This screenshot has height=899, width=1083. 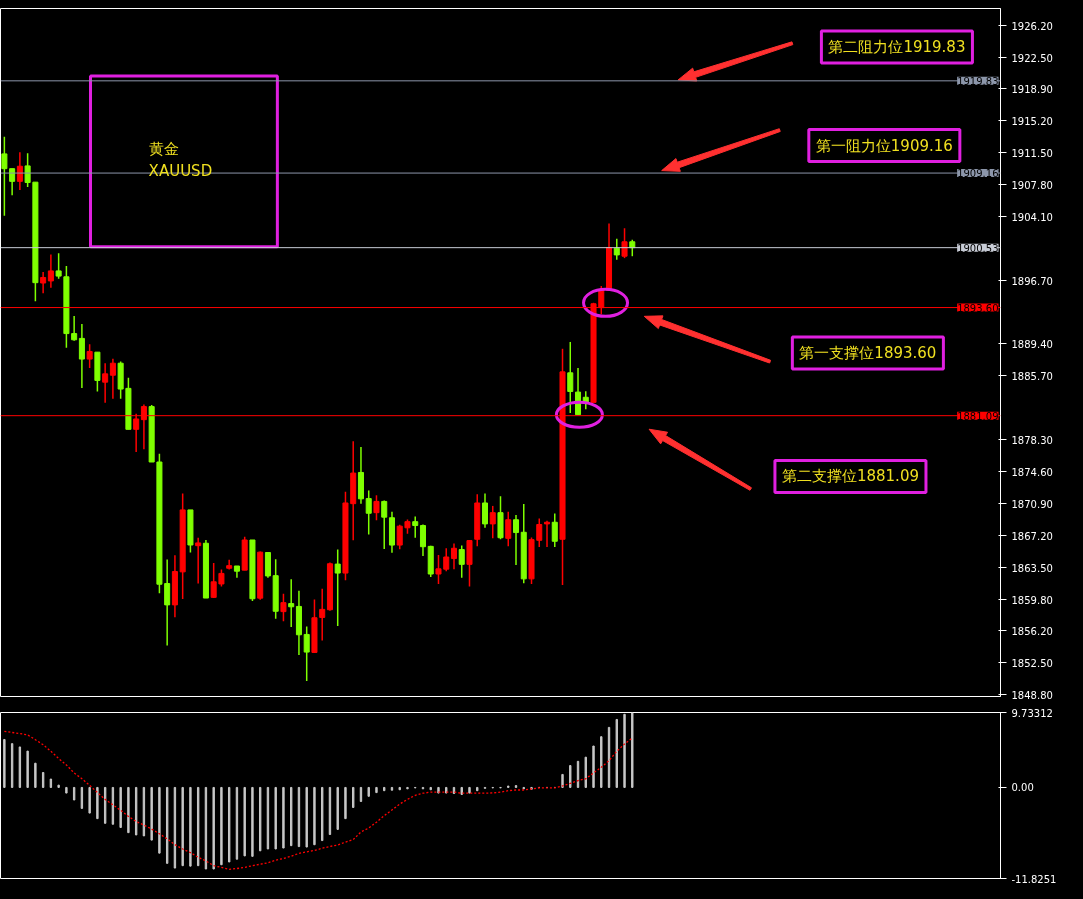 I want to click on y-tick-label: 1878.30, so click(x=1032, y=440).